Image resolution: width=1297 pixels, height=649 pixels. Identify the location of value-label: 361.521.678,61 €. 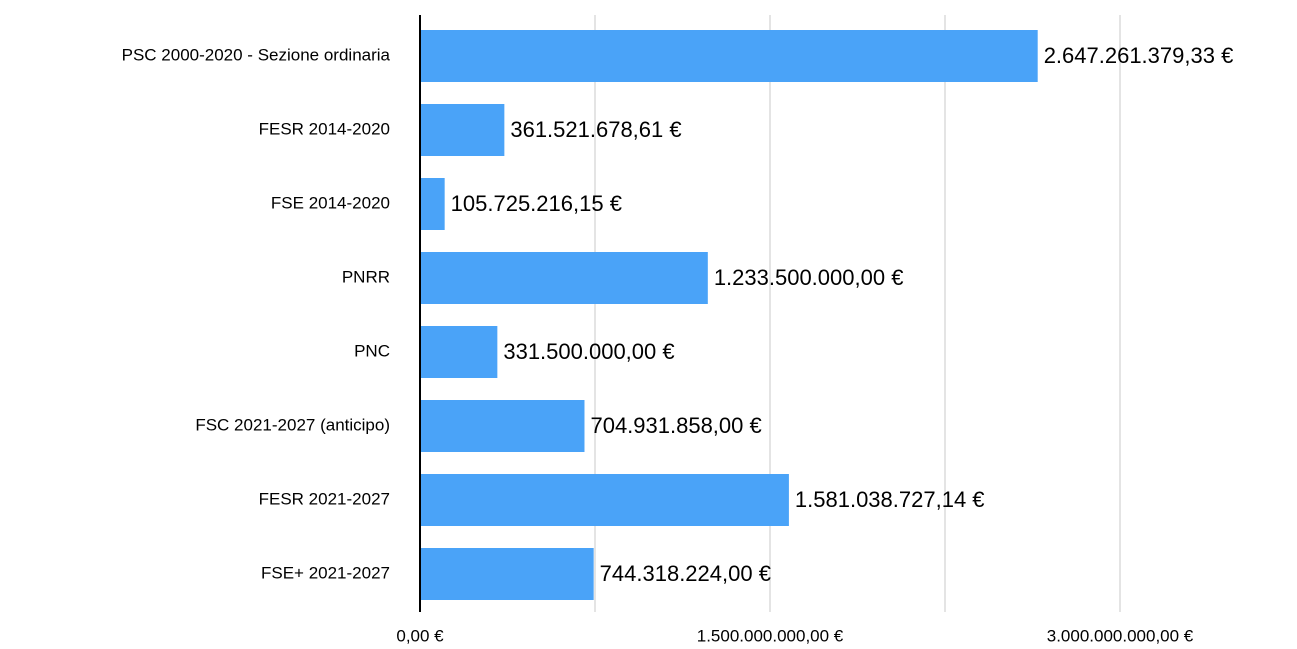
(595, 129).